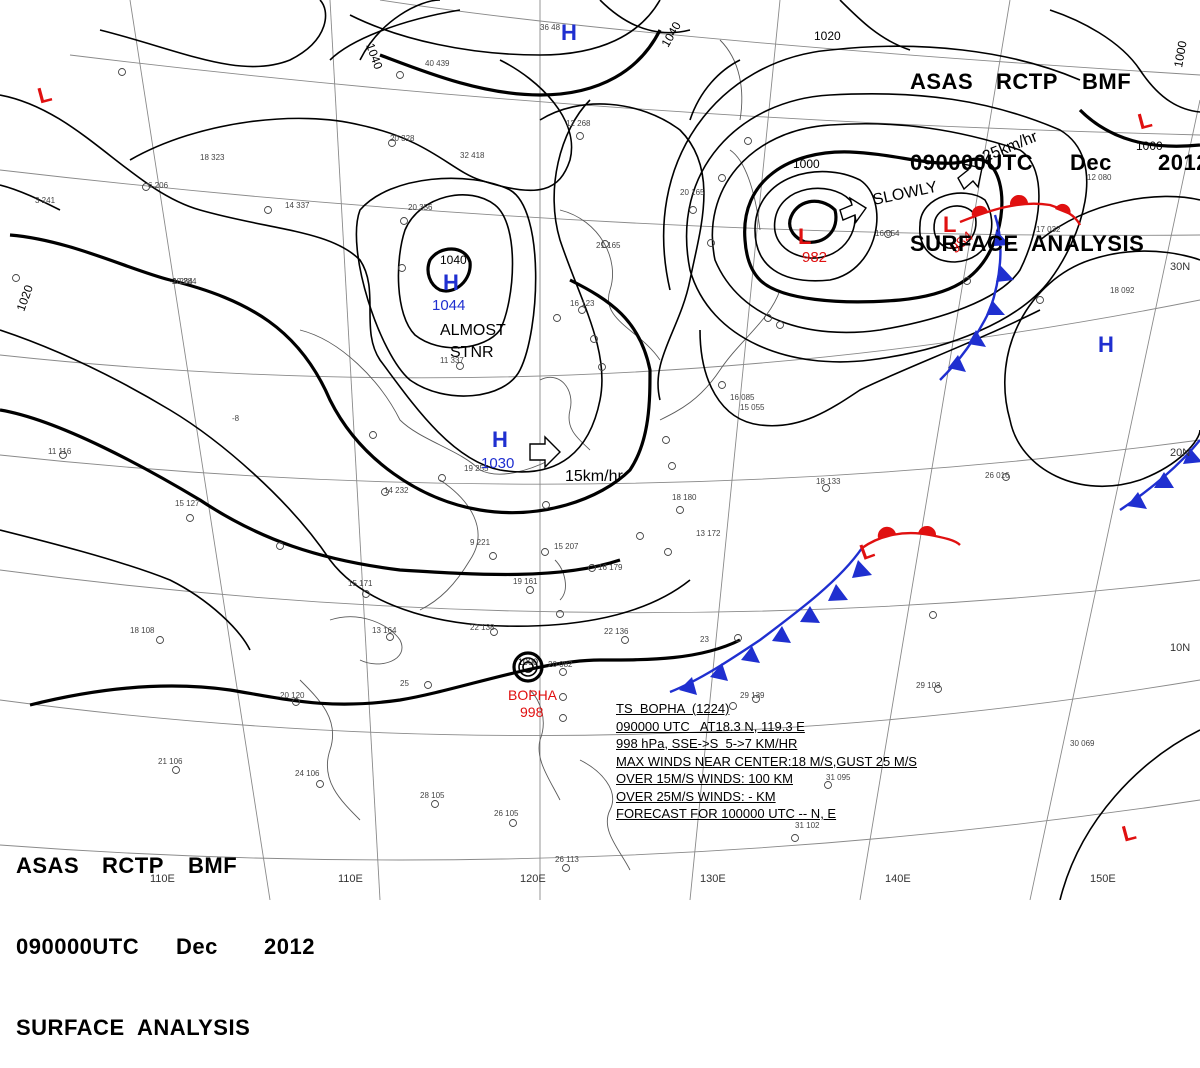  Describe the element at coordinates (384, 630) in the screenshot. I see `station-plot: 13 164` at that location.